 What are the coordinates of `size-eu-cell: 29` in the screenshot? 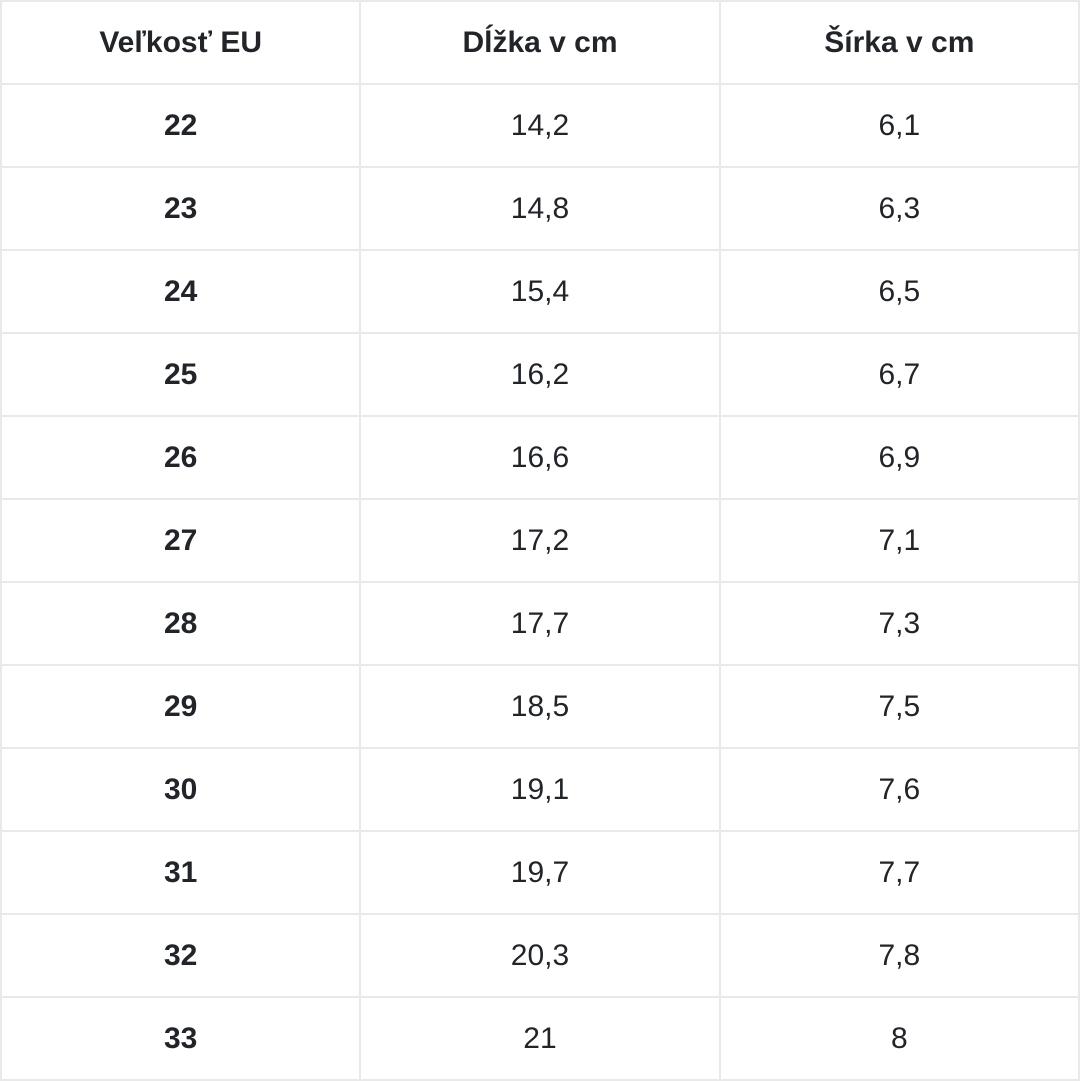 It's located at (181, 706).